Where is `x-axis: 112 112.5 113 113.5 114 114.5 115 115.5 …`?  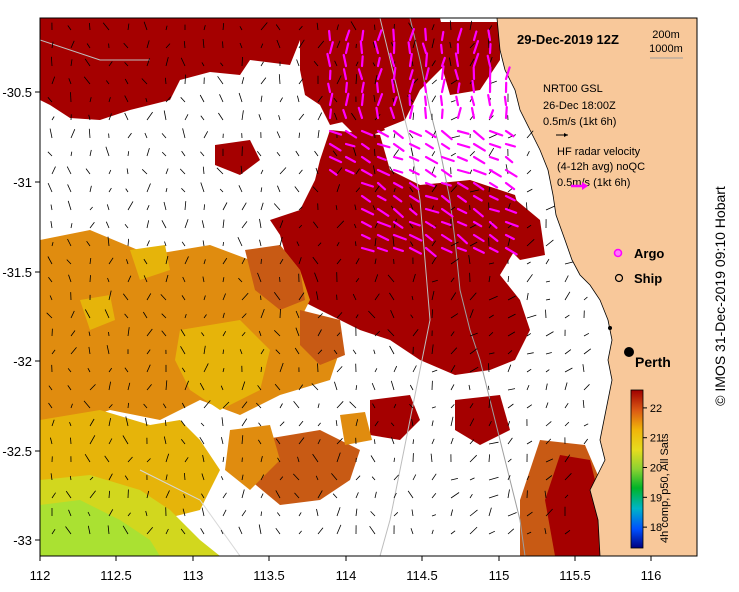
x-axis: 112 112.5 113 113.5 114 114.5 115 115.5 … is located at coordinates (345, 569).